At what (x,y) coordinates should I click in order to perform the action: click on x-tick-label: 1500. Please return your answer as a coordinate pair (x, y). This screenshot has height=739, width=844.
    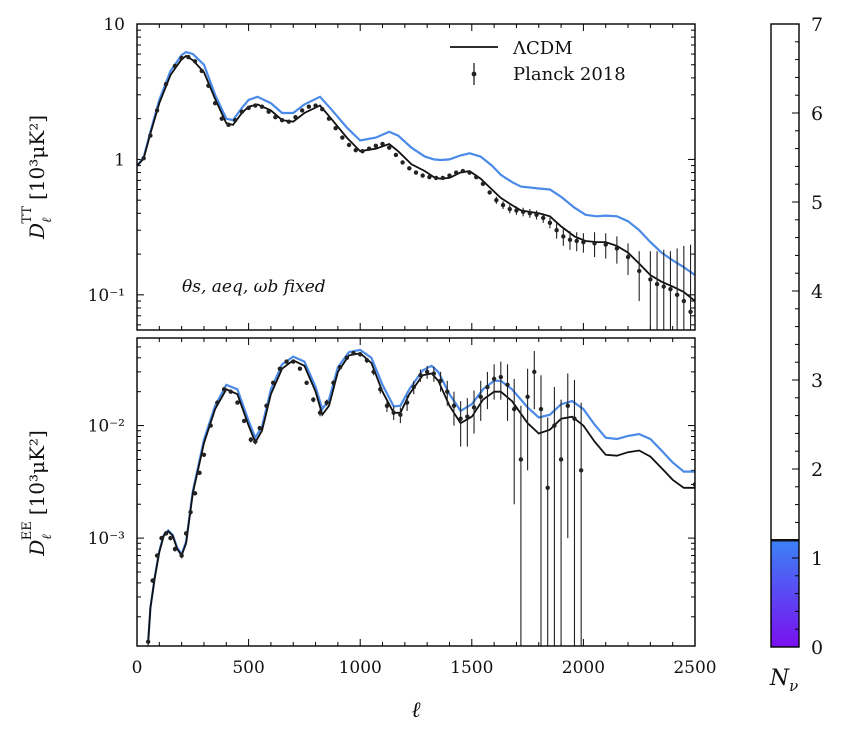
    Looking at the image, I should click on (471, 668).